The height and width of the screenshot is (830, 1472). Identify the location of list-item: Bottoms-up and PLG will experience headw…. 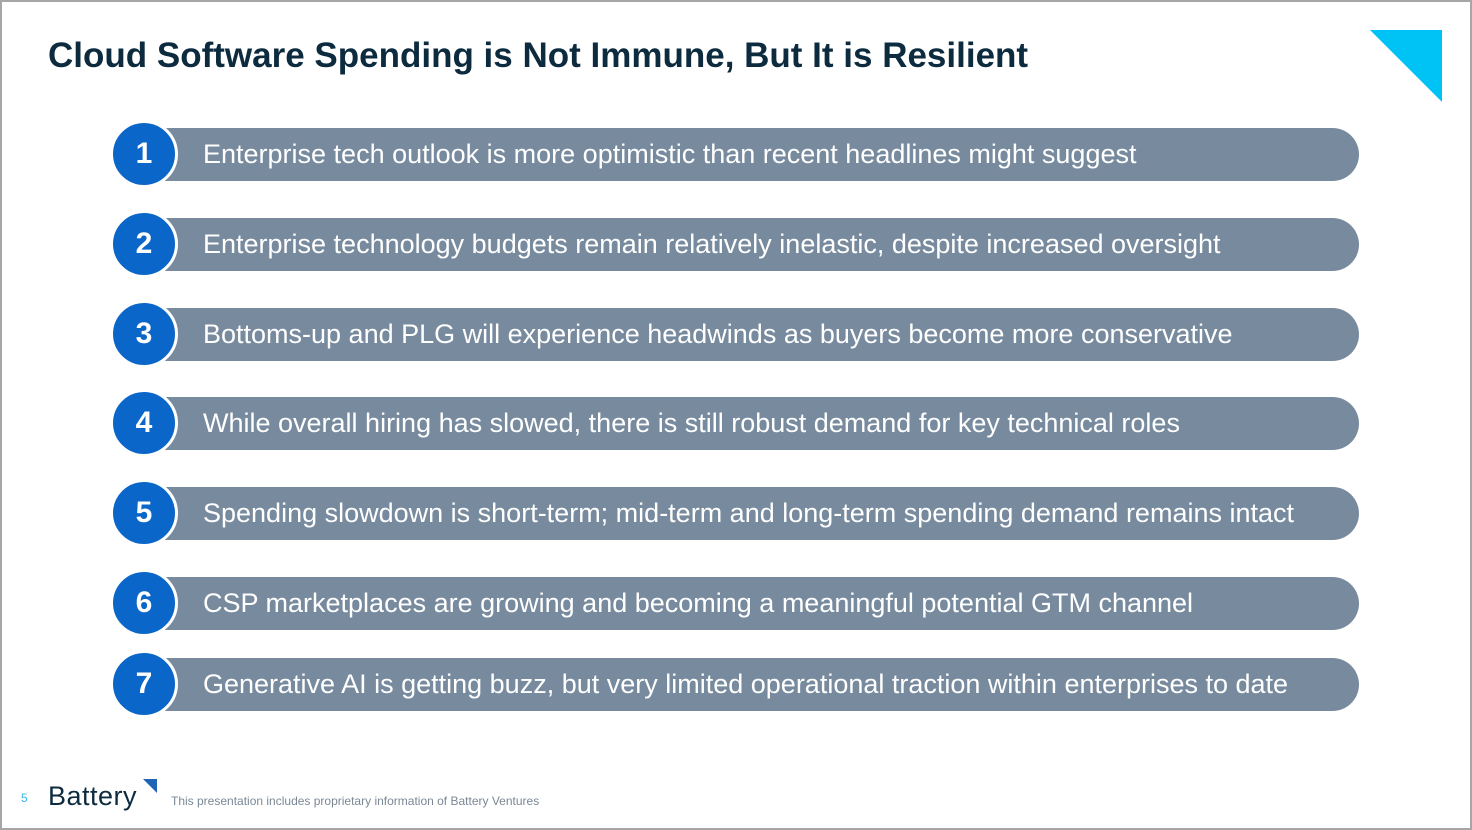
(735, 334).